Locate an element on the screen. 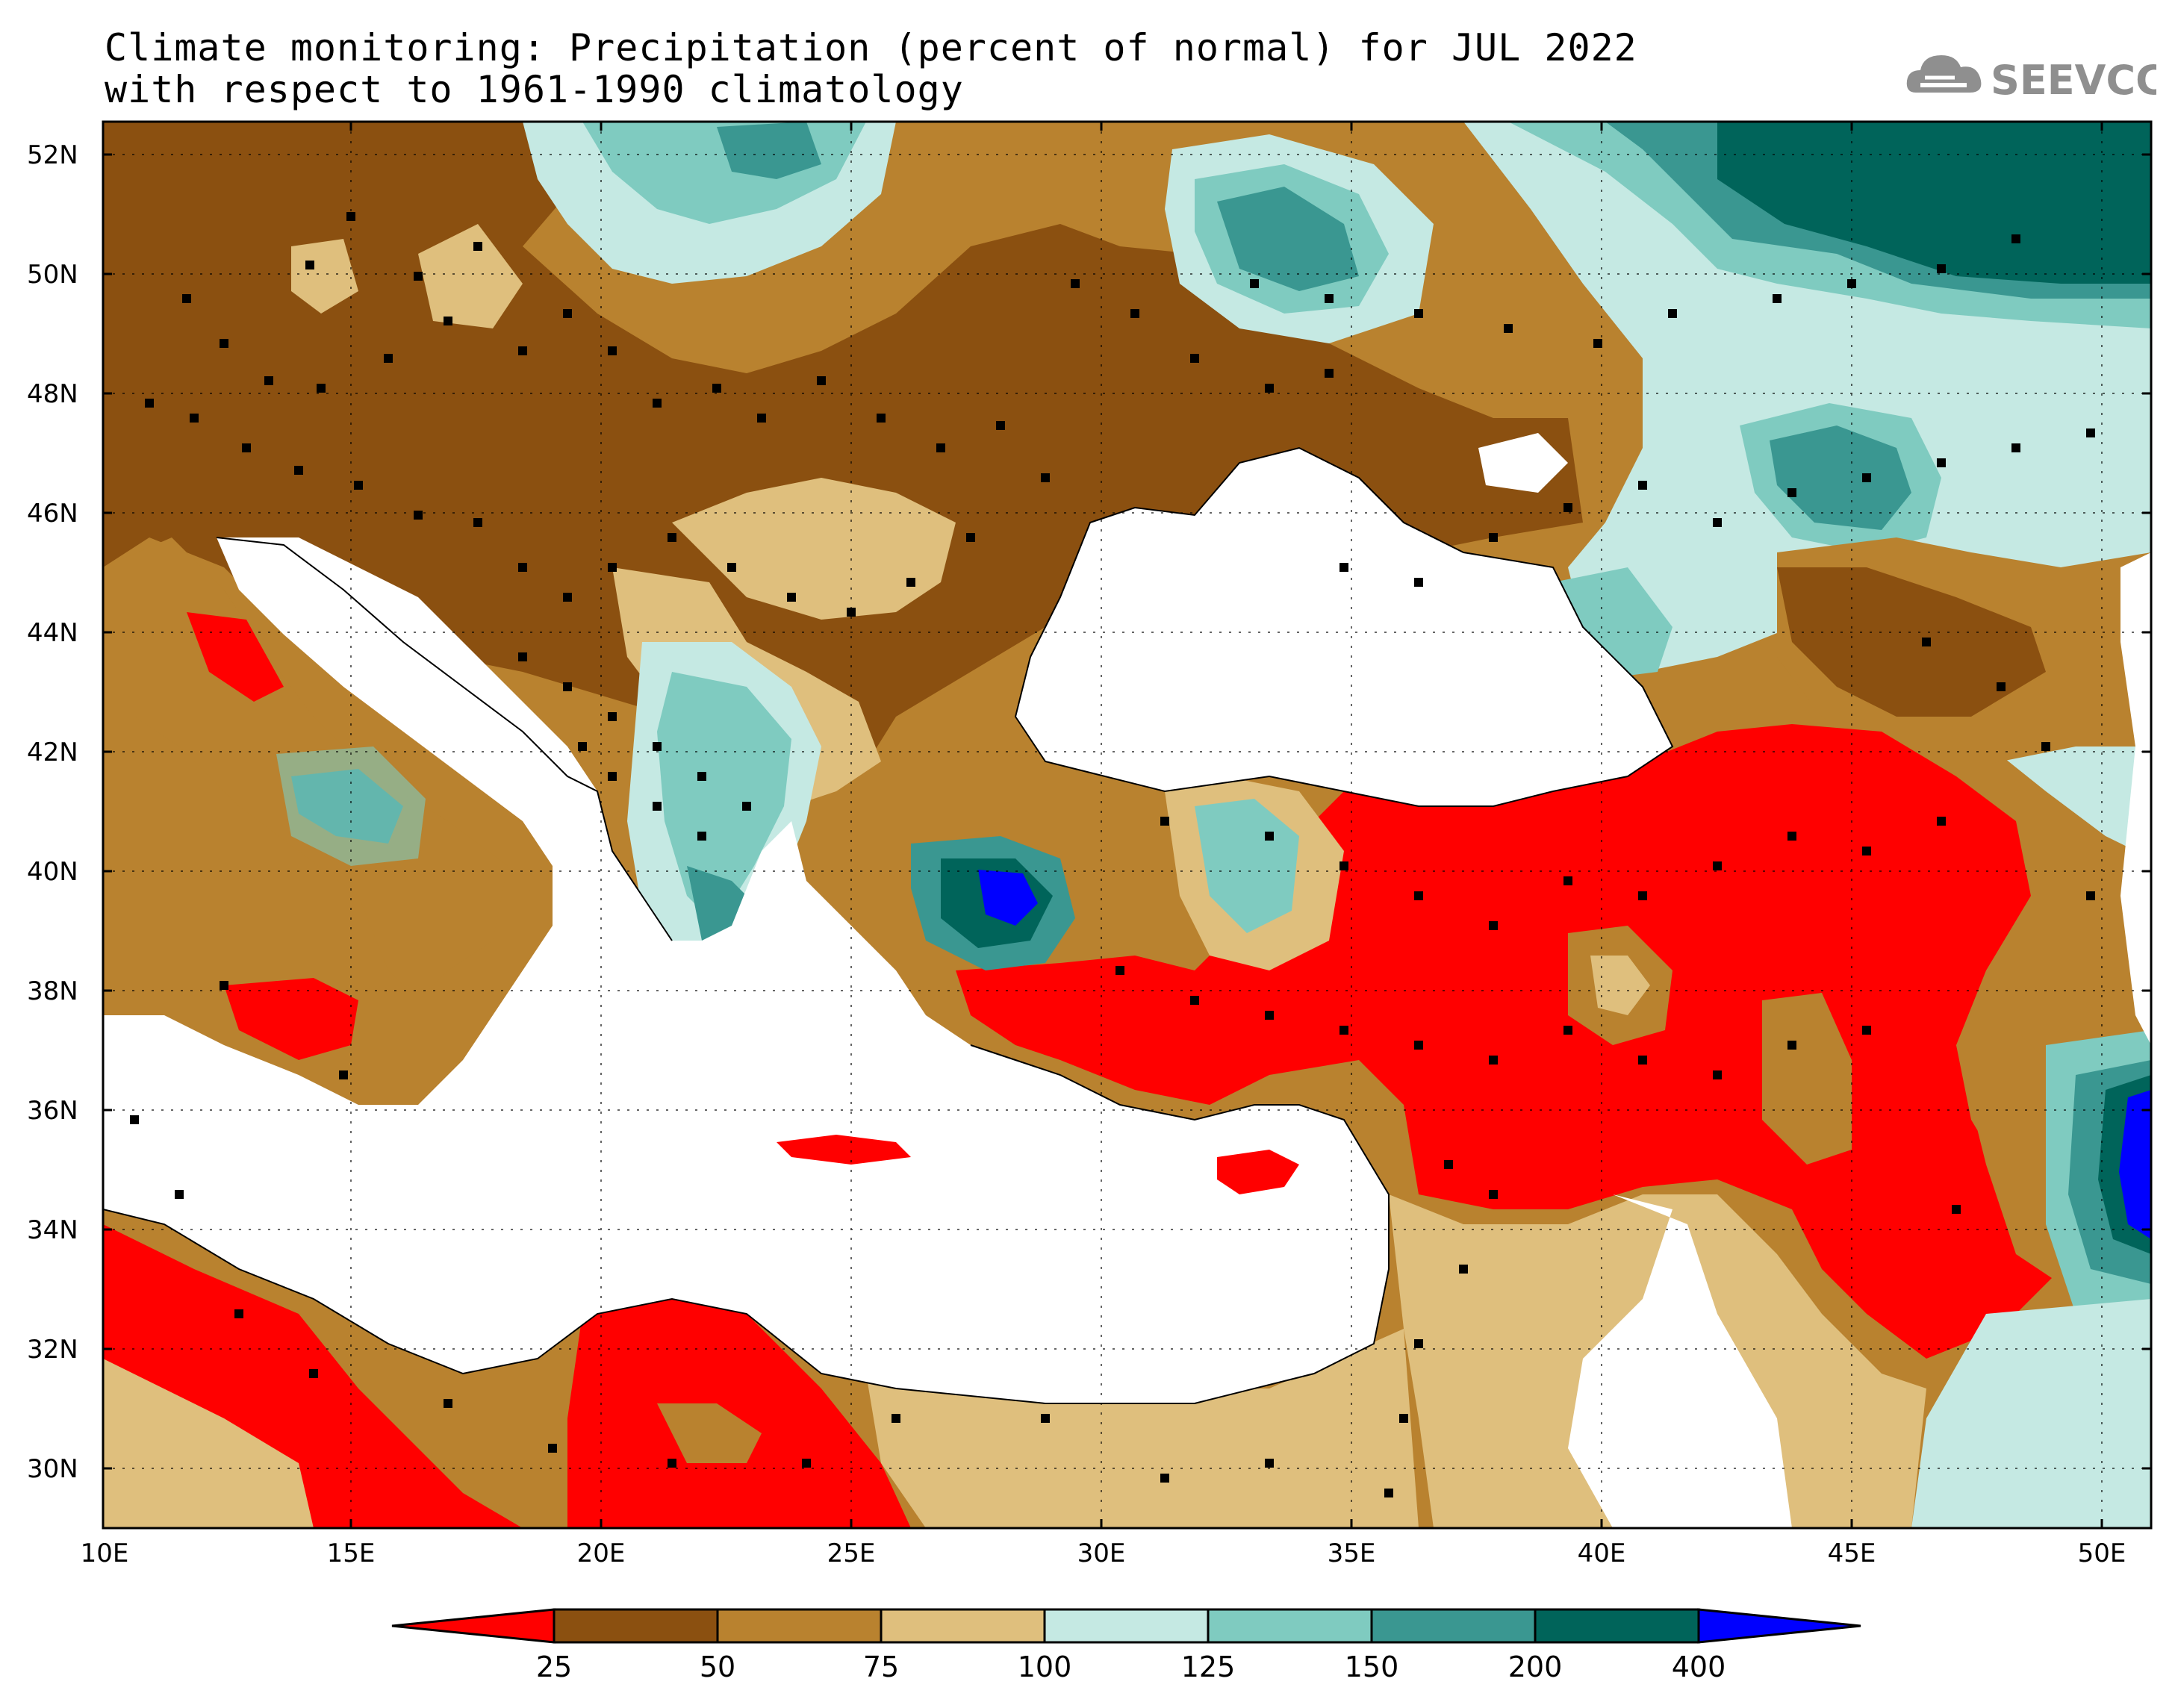 The width and height of the screenshot is (2175, 1708). region-romania-normal is located at coordinates (814, 549).